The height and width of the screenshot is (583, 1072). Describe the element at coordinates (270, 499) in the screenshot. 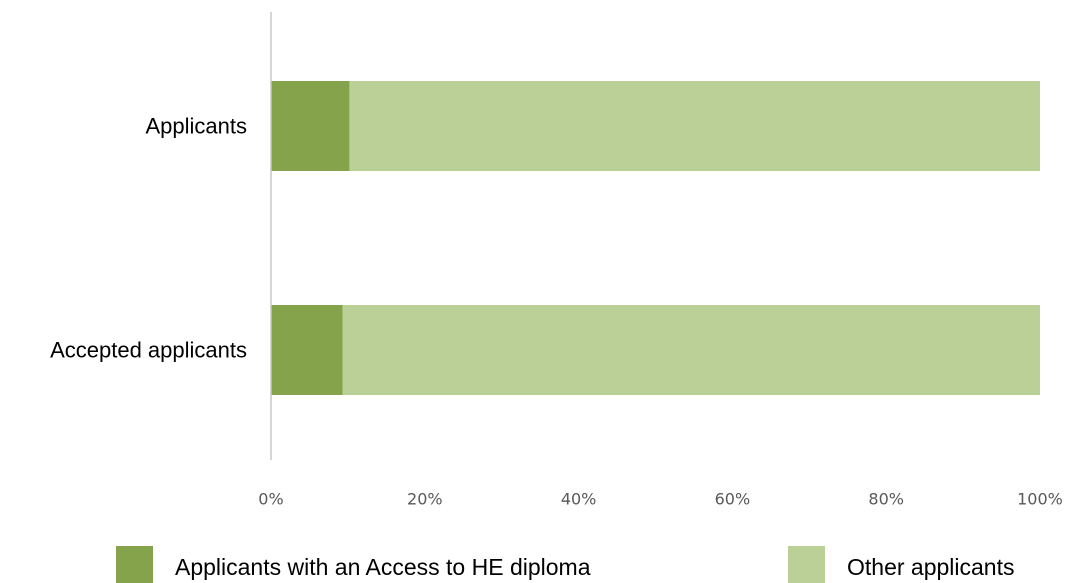

I see `x-tick-label: 0%` at that location.